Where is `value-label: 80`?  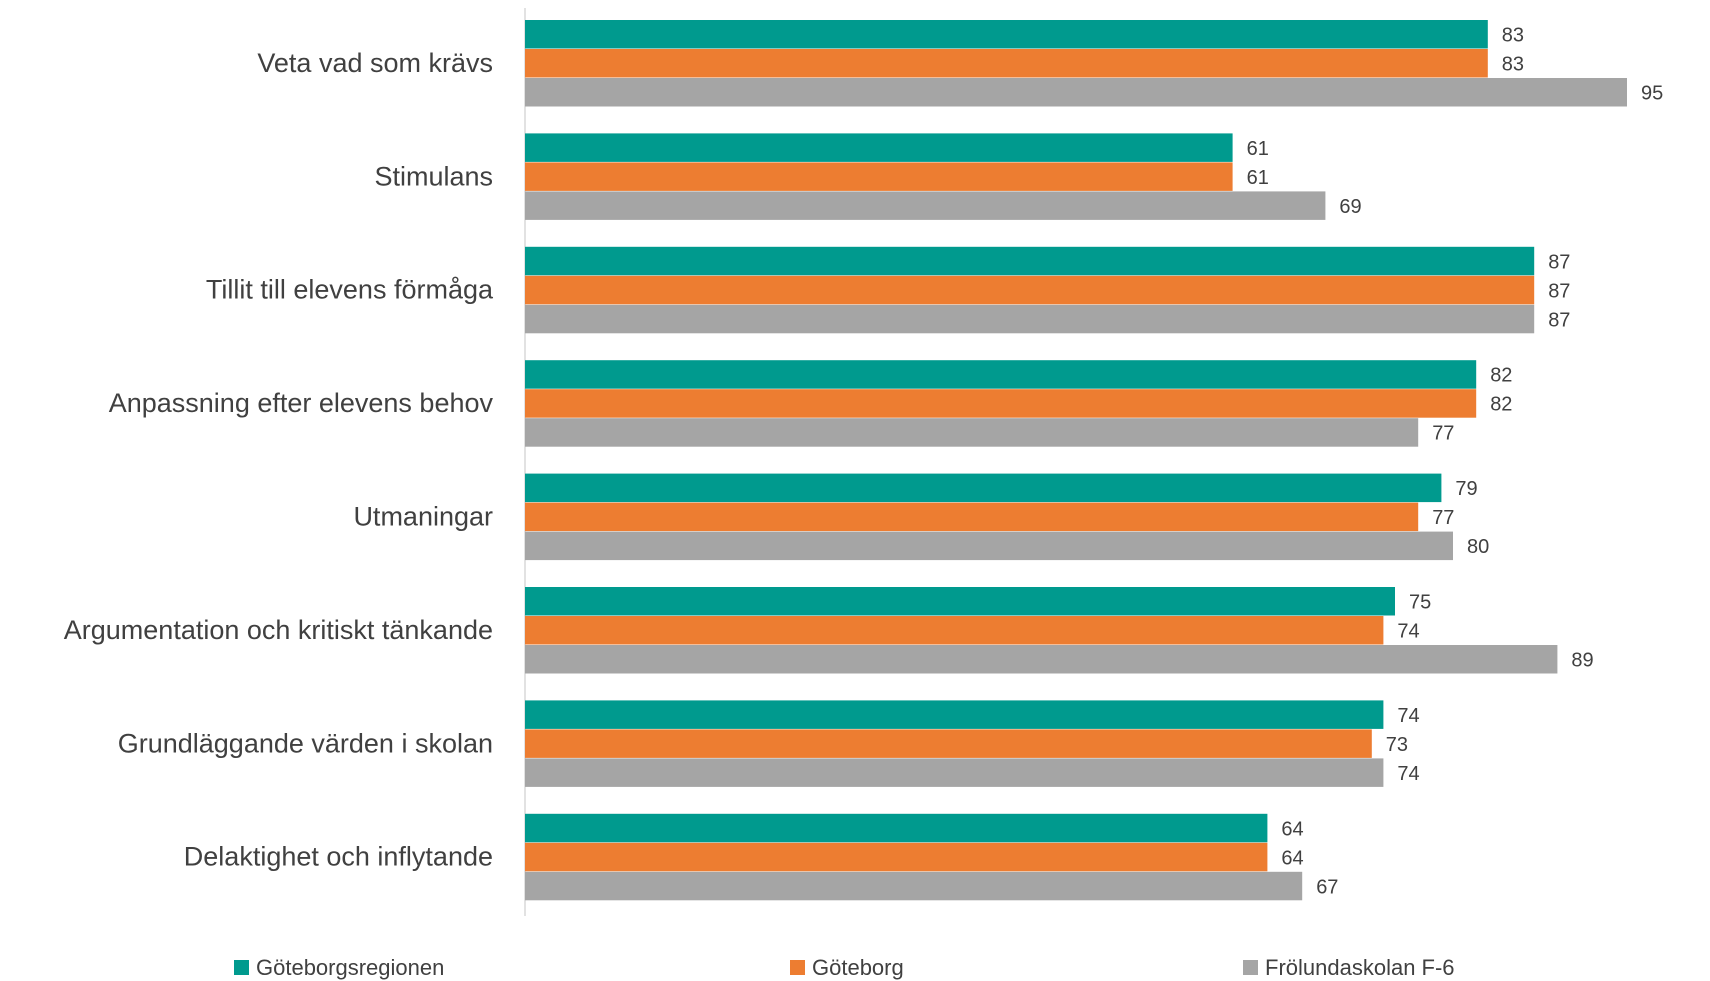
value-label: 80 is located at coordinates (1478, 547).